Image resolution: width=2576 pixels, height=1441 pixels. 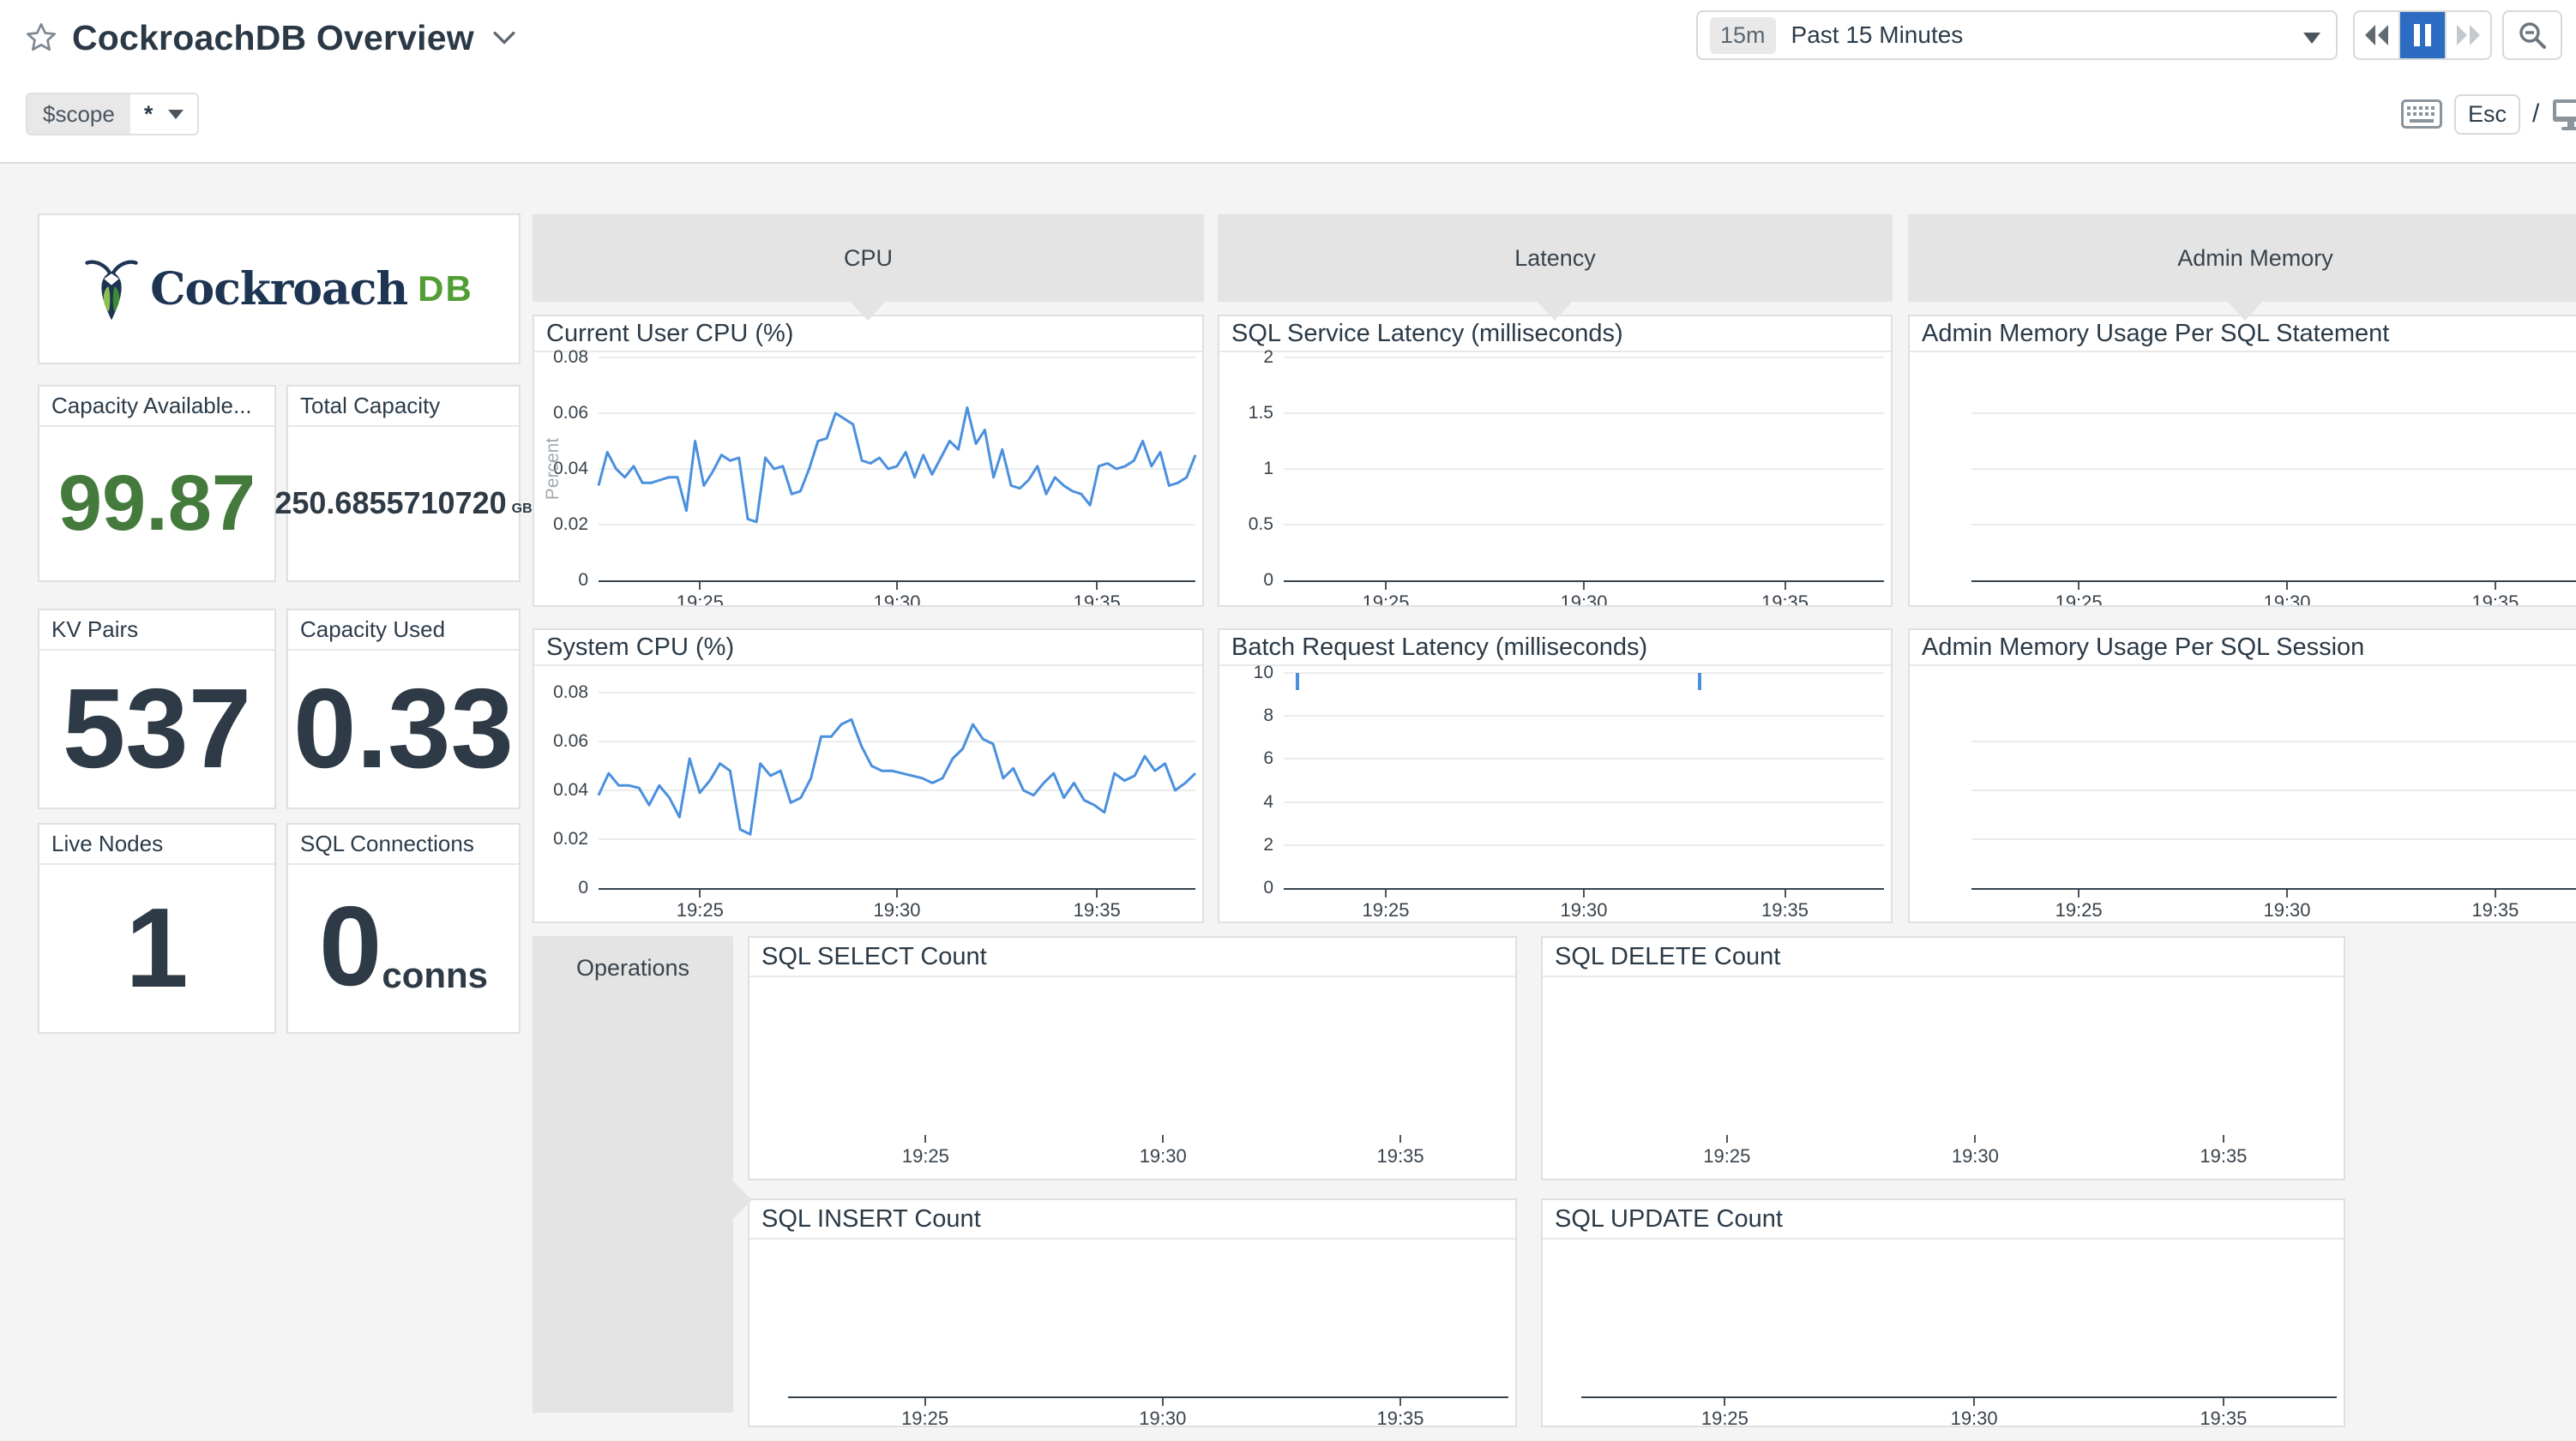 I want to click on y-axis-label: 6, so click(x=1268, y=758).